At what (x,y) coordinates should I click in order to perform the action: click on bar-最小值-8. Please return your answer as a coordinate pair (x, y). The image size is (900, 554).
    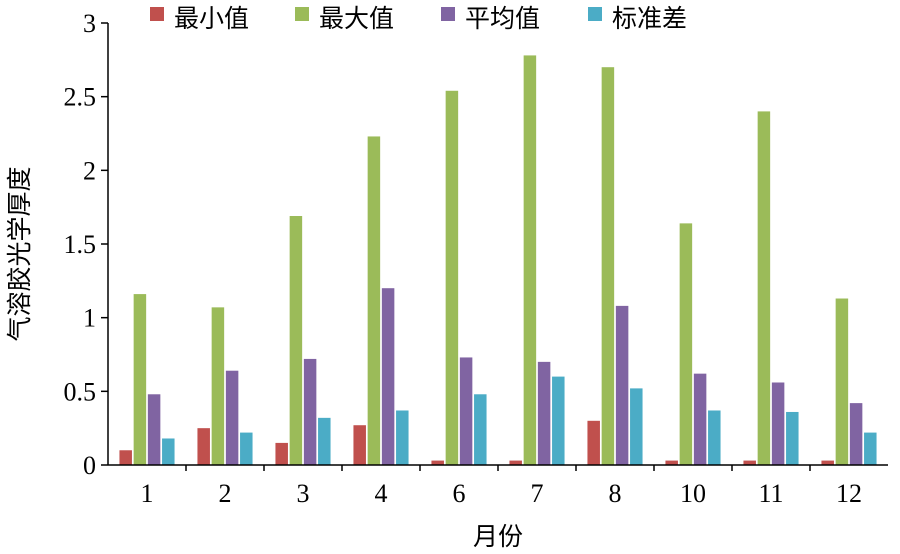
    Looking at the image, I should click on (593, 442).